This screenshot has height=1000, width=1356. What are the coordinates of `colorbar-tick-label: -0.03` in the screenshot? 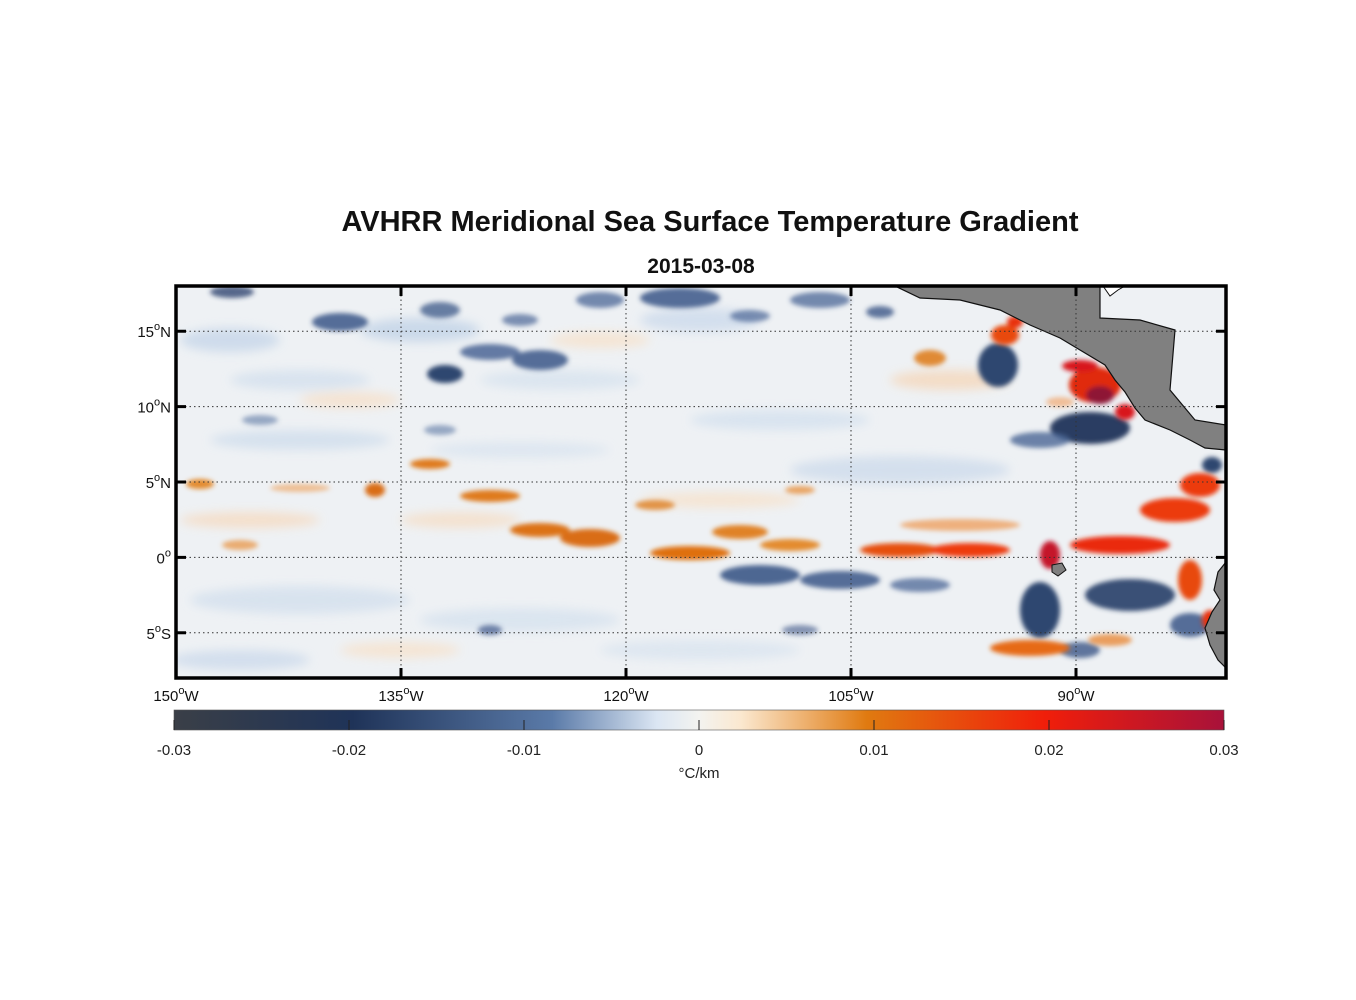 It's located at (174, 750).